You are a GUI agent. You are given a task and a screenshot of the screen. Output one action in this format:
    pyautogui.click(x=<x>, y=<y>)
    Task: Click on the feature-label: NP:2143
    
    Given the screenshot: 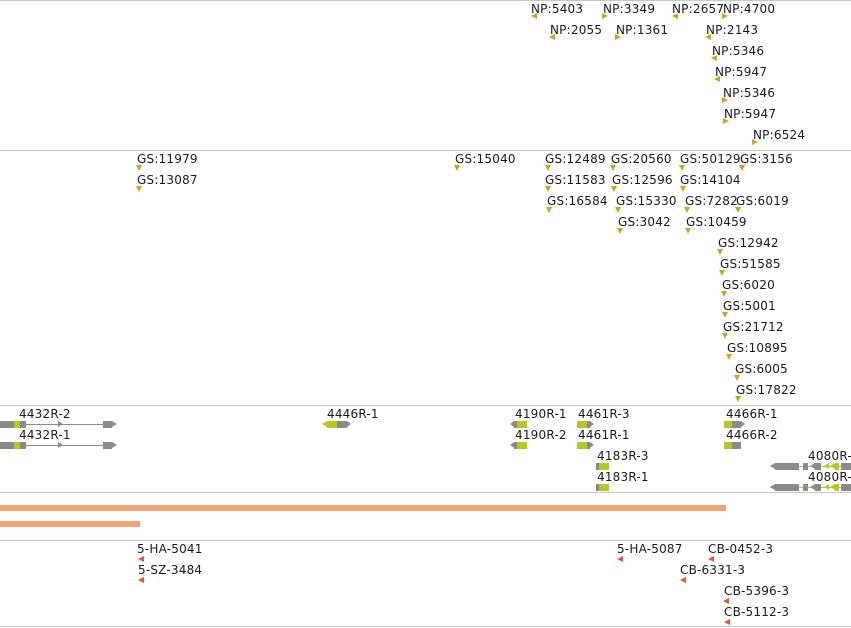 What is the action you would take?
    pyautogui.click(x=732, y=30)
    